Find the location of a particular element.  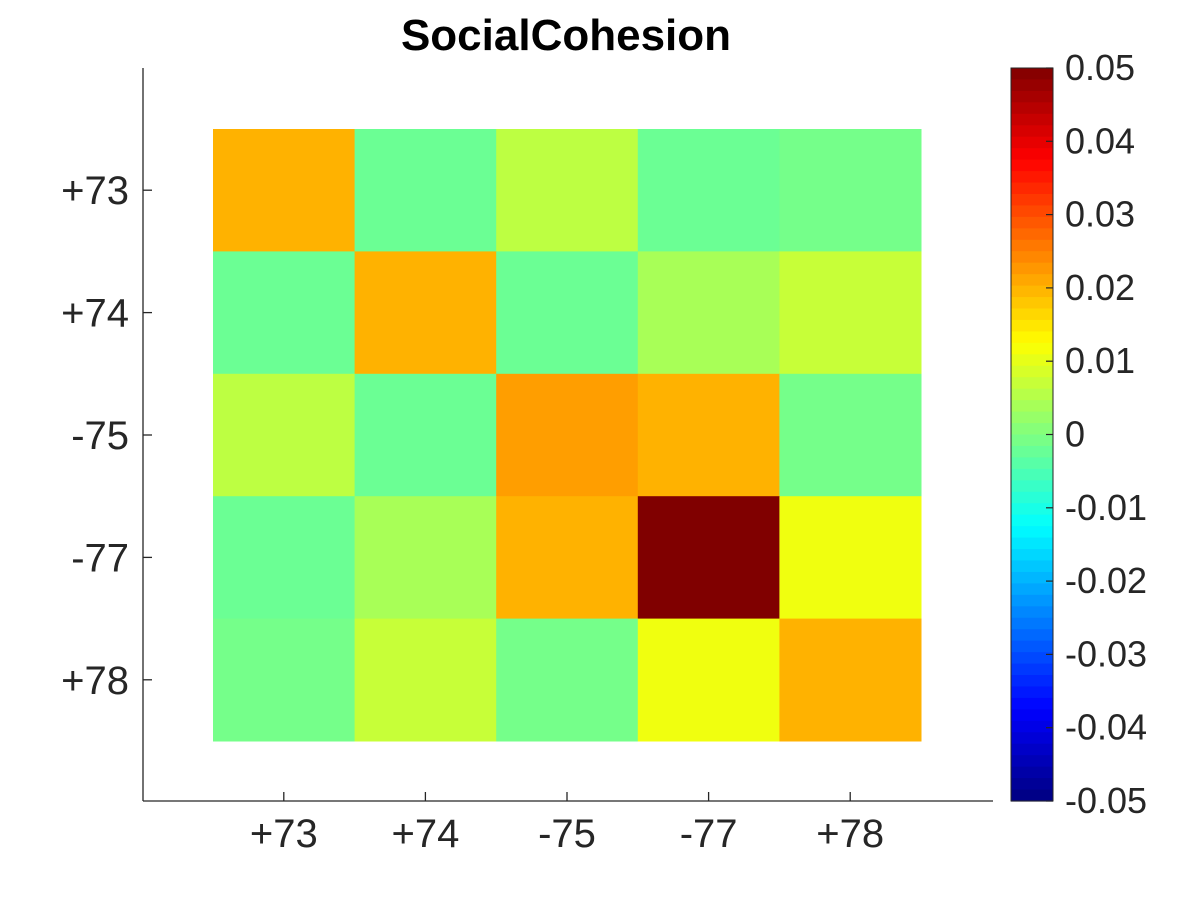

x-tick-label: +78 is located at coordinates (850, 834).